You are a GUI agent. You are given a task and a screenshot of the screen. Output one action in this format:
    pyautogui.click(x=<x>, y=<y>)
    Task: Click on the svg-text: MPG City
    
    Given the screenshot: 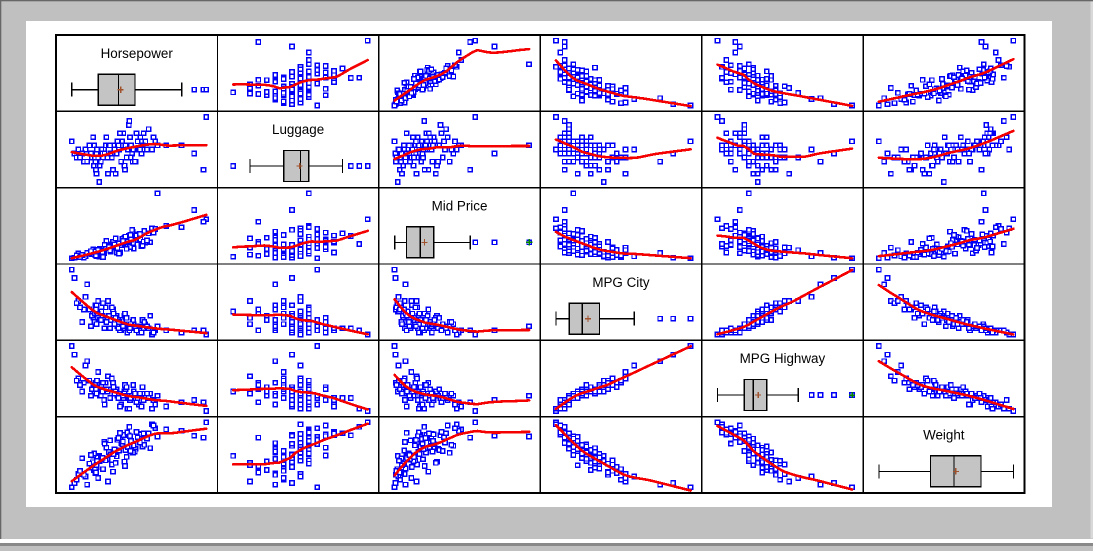 What is the action you would take?
    pyautogui.click(x=621, y=282)
    